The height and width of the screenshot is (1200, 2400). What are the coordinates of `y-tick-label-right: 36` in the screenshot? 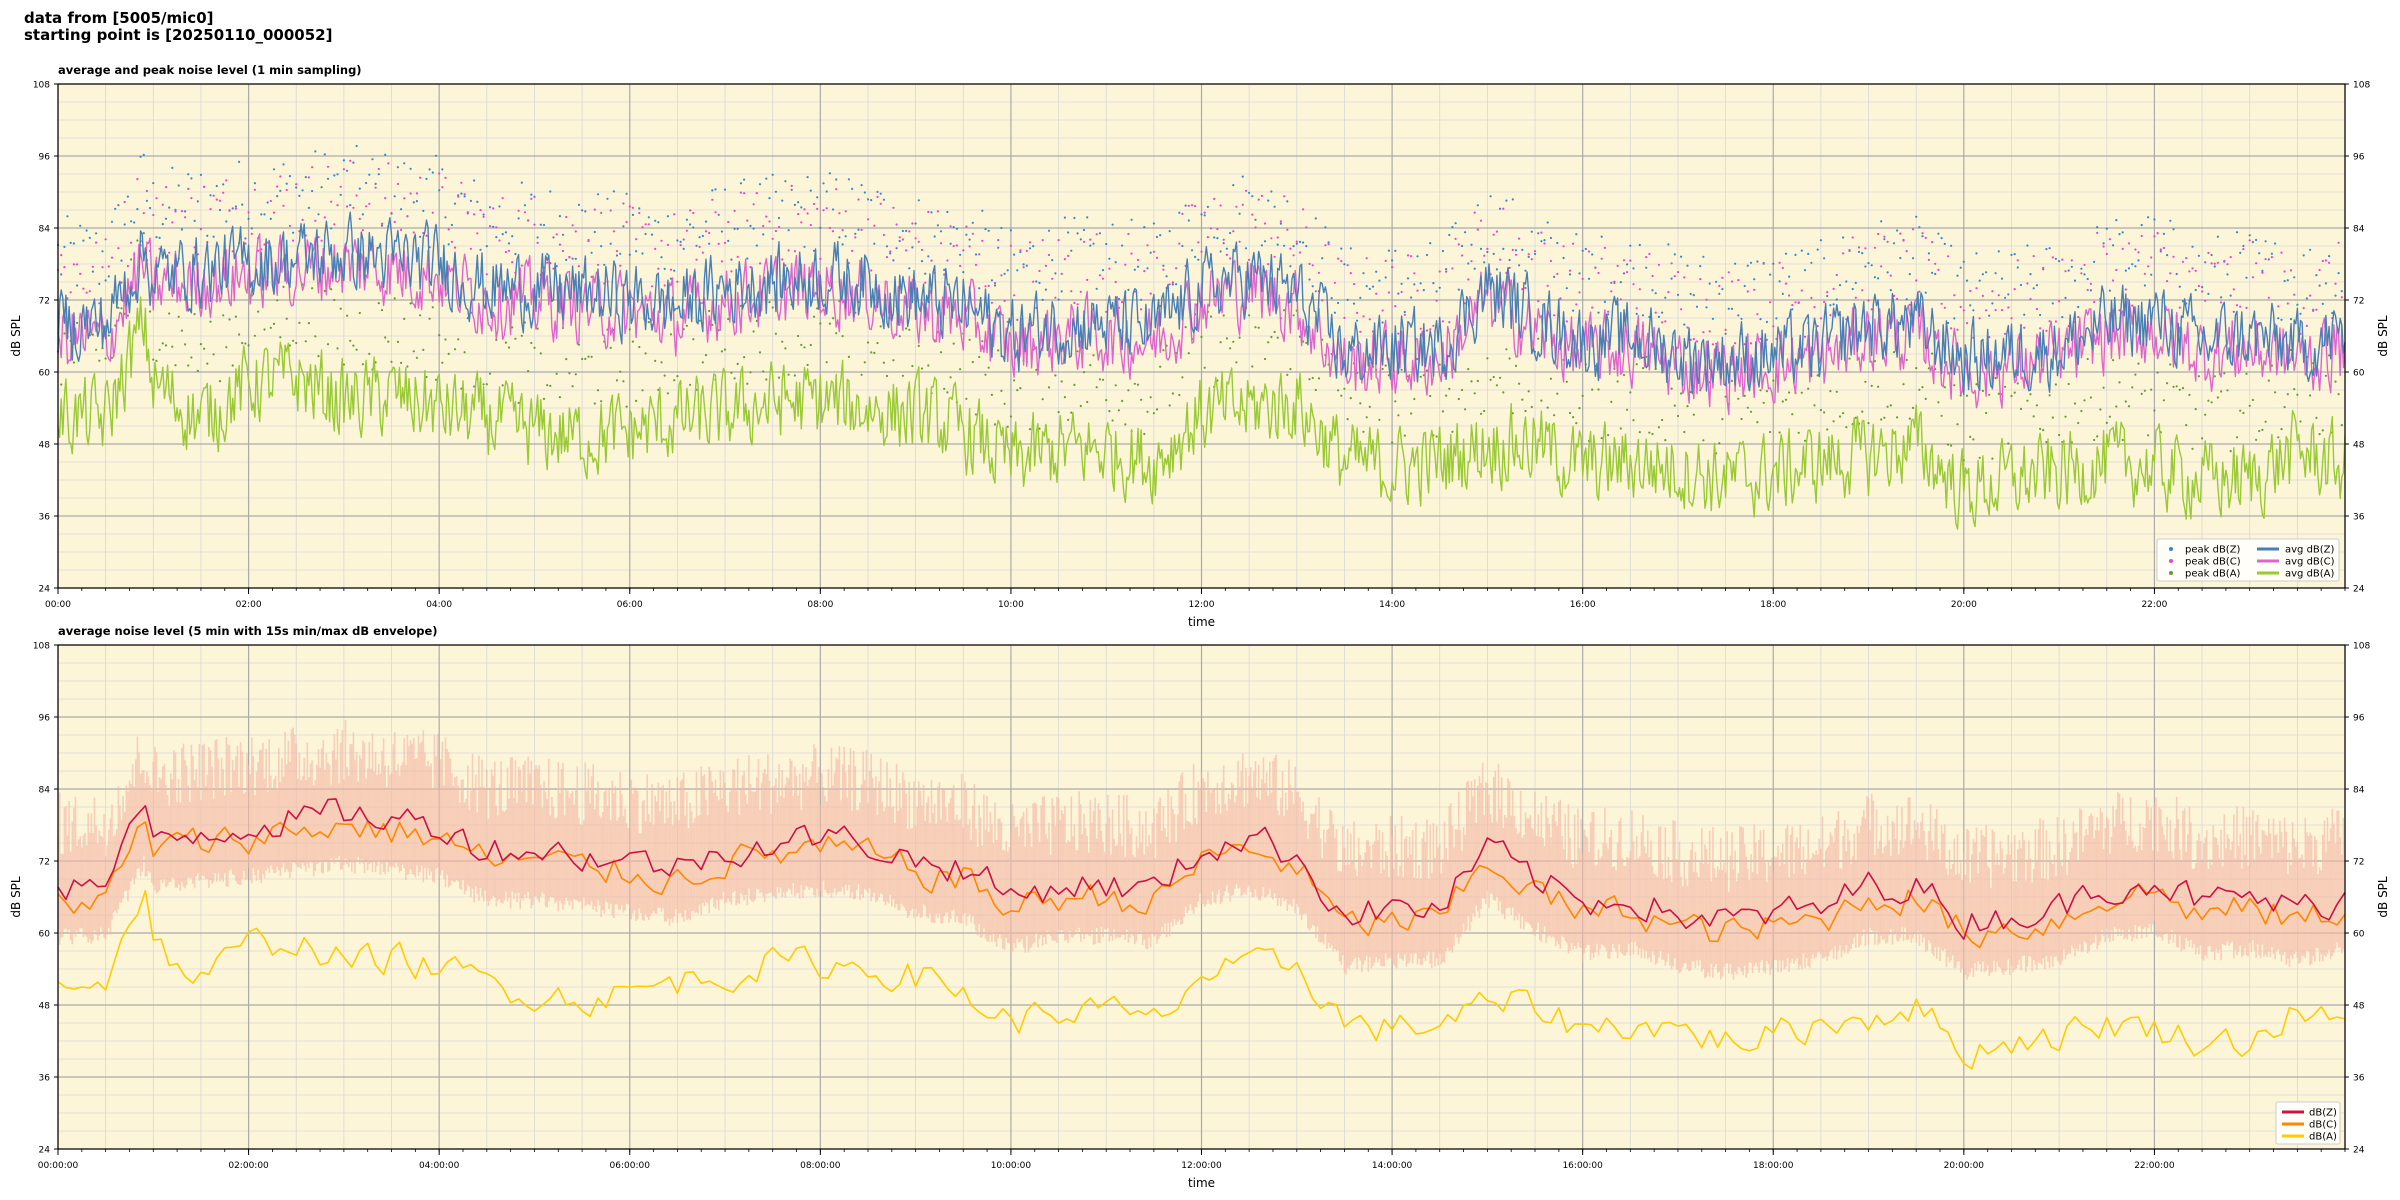 It's located at (2359, 1079).